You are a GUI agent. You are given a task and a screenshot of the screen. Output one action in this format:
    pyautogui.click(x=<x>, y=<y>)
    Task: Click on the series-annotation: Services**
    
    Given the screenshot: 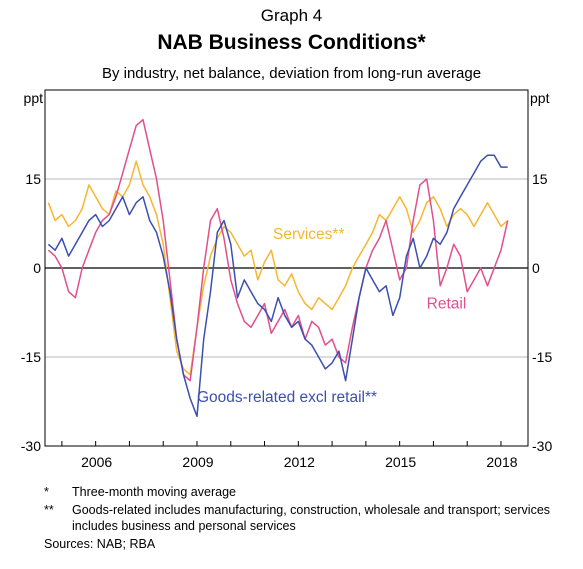 What is the action you would take?
    pyautogui.click(x=309, y=234)
    